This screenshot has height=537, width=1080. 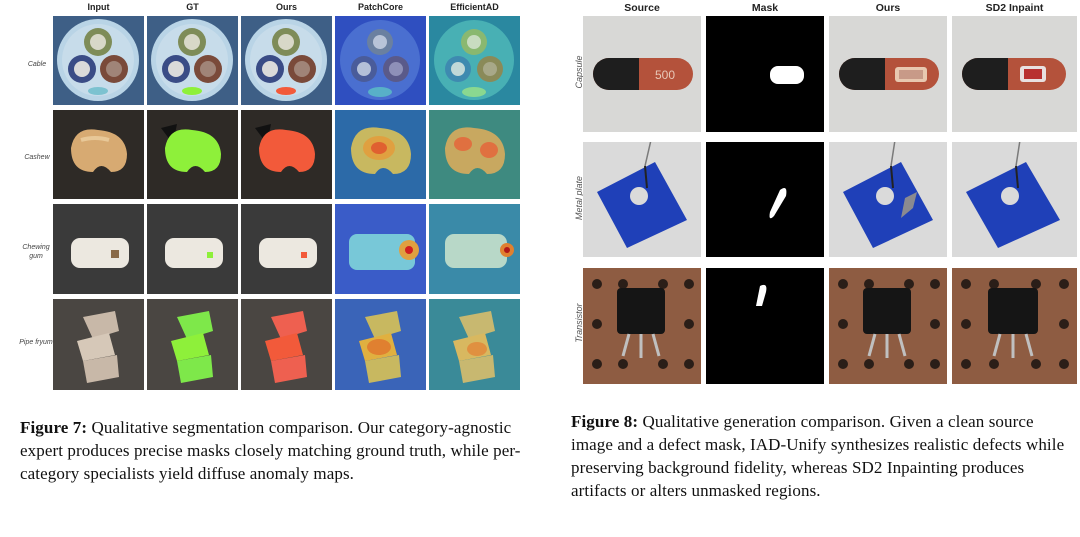 What do you see at coordinates (765, 326) in the screenshot?
I see `fig8-transistor-mask` at bounding box center [765, 326].